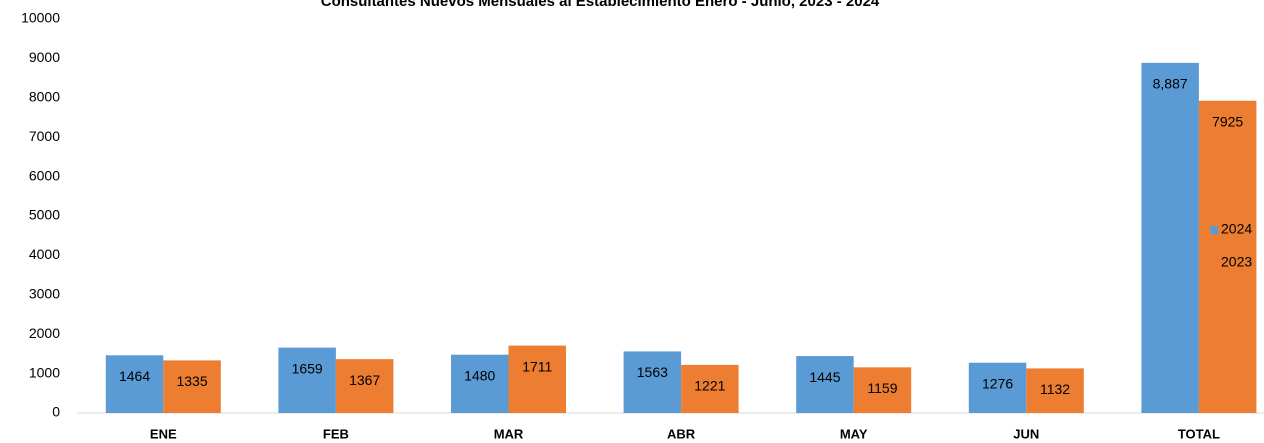  Describe the element at coordinates (163, 433) in the screenshot. I see `x-tick-label: ENE` at that location.